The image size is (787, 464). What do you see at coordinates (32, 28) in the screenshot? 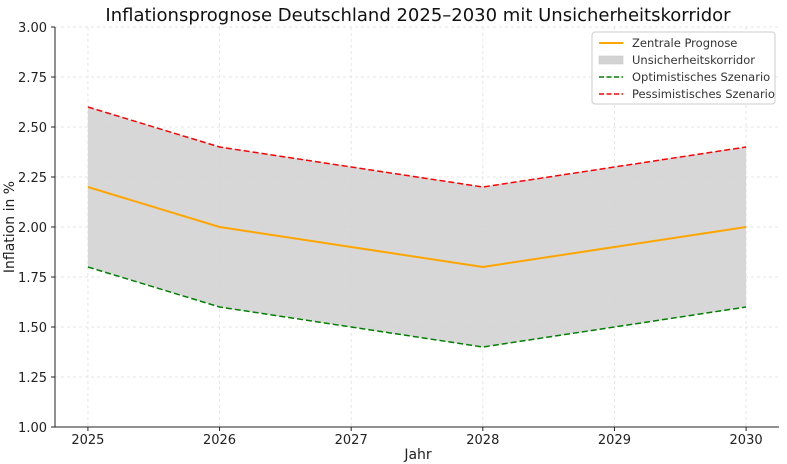
I see `y-tick-label: 3.00` at bounding box center [32, 28].